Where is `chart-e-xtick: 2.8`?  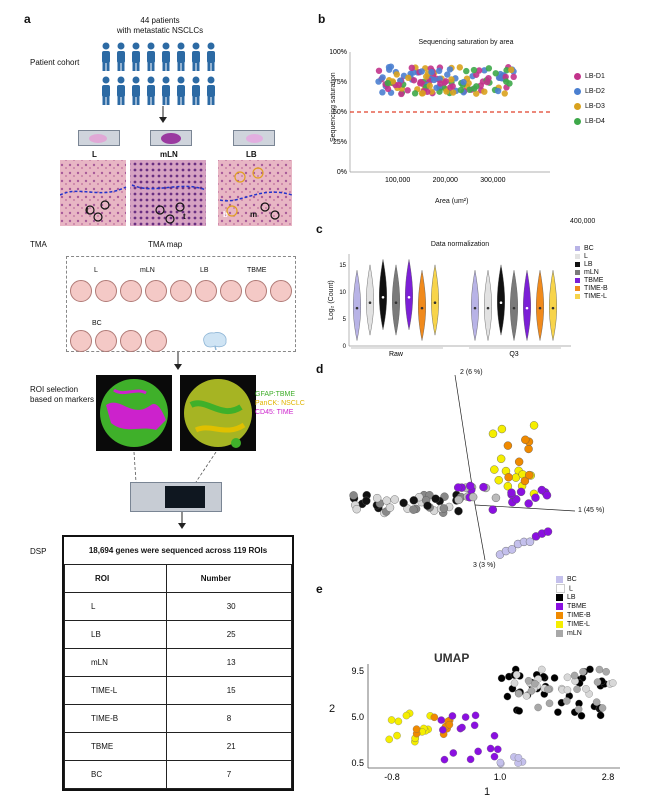 chart-e-xtick: 2.8 is located at coordinates (608, 777).